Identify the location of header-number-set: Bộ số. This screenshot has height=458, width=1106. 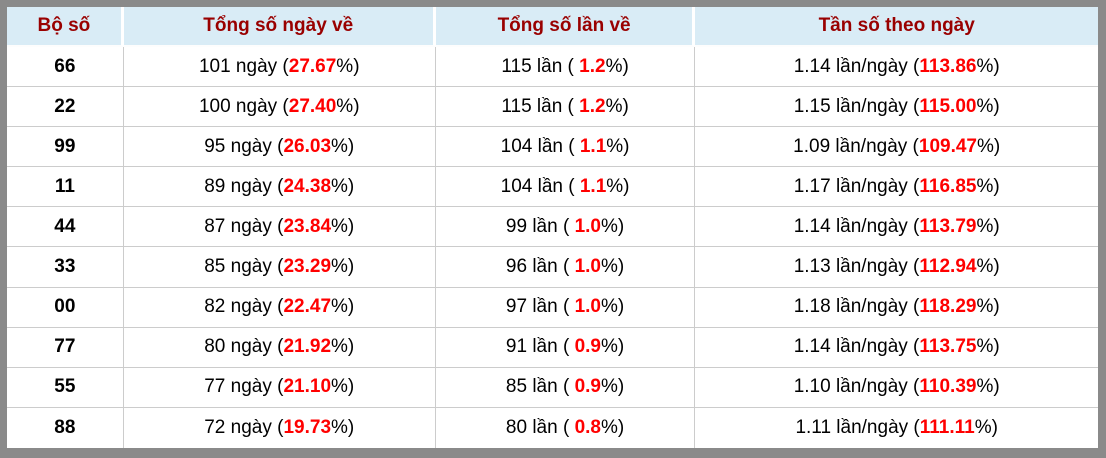
(65, 27).